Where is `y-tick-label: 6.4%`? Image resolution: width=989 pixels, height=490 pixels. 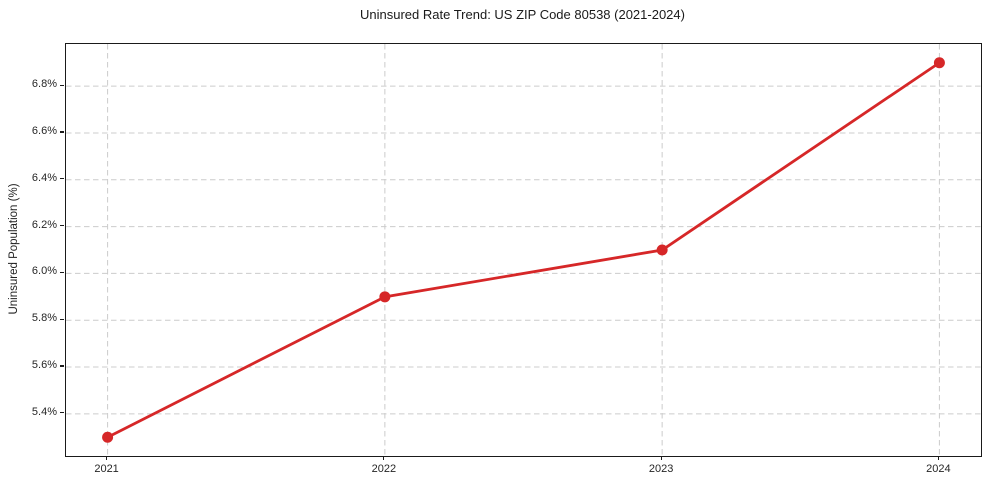
y-tick-label: 6.4% is located at coordinates (44, 177).